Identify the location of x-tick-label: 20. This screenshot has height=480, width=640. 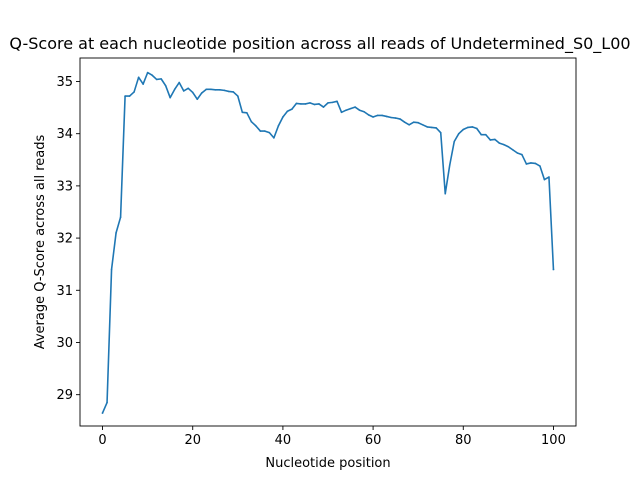
(192, 440).